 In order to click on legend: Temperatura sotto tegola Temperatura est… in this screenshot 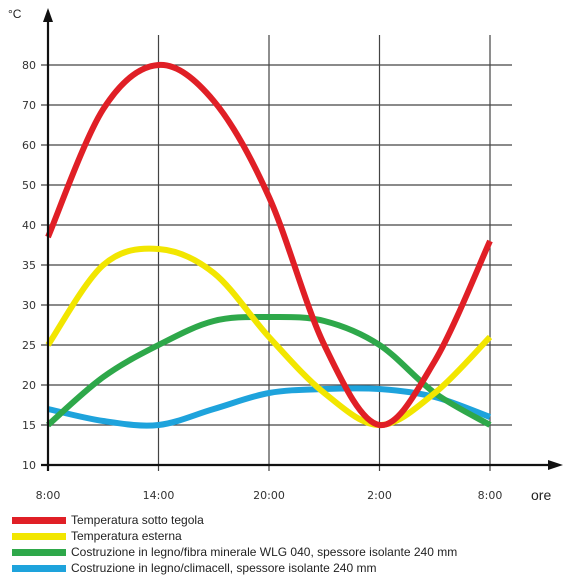, I will do `click(234, 544)`.